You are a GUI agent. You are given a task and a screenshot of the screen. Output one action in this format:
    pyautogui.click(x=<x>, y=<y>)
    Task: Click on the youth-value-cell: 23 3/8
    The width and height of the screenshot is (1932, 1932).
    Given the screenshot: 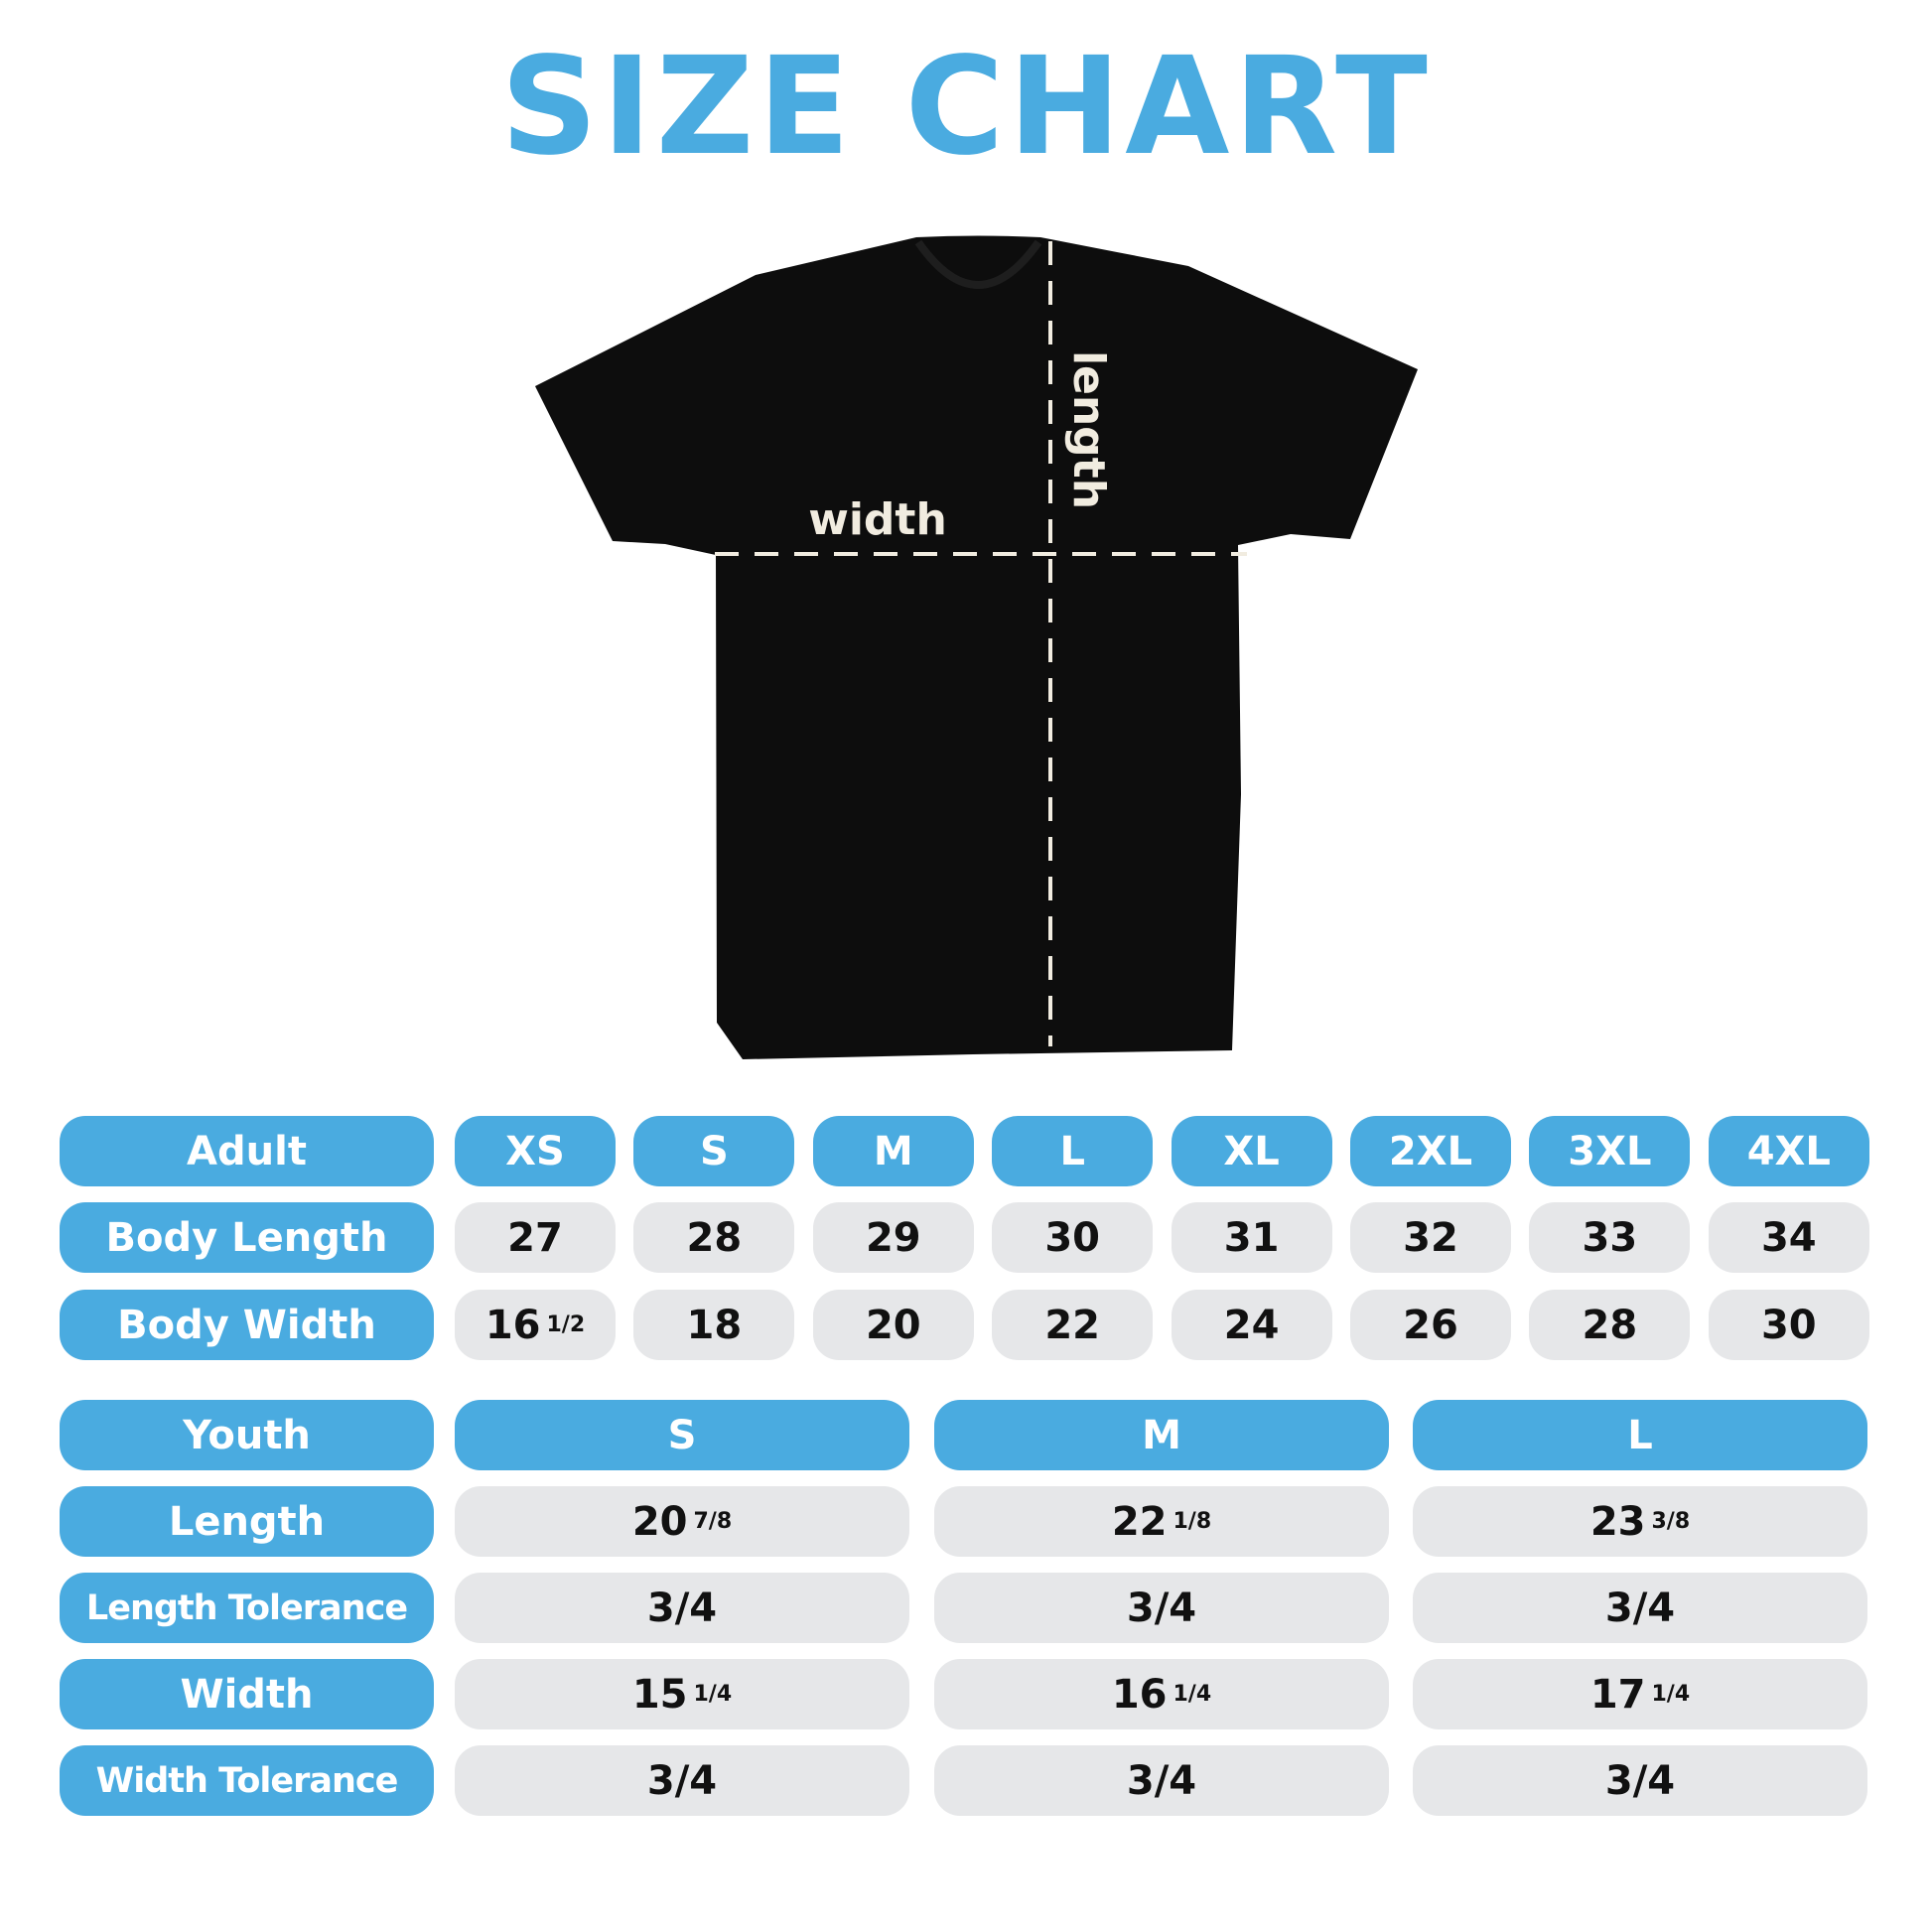 What is the action you would take?
    pyautogui.click(x=1640, y=1522)
    